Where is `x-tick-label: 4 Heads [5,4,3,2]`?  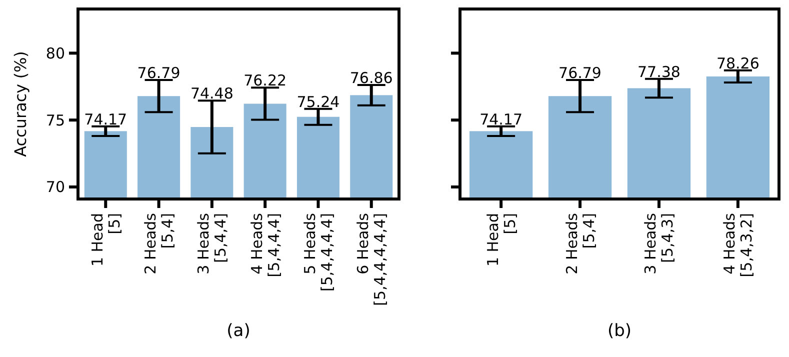
x-tick-label: 4 Heads [5,4,3,2] is located at coordinates (738, 245).